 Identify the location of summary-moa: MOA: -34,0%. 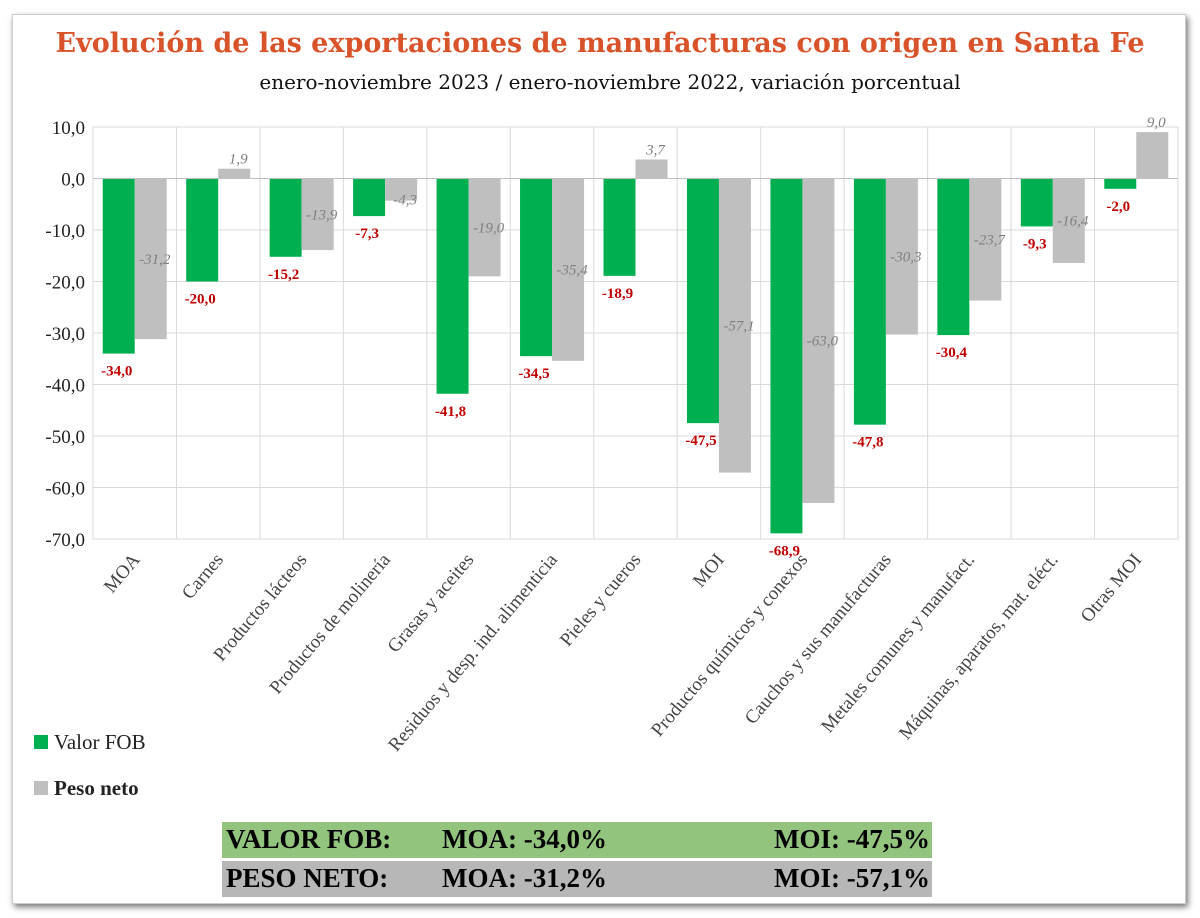
(524, 839).